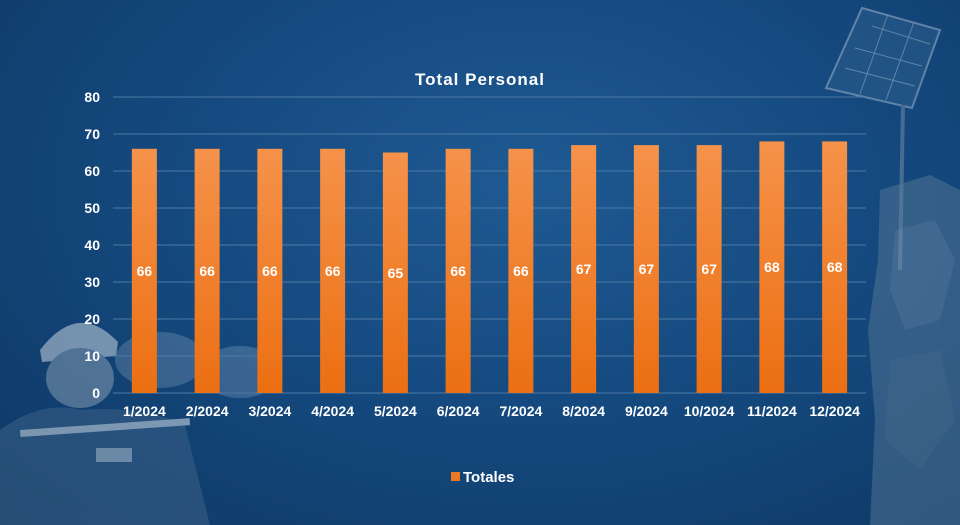  I want to click on x-tick-label: 7/2024, so click(520, 411).